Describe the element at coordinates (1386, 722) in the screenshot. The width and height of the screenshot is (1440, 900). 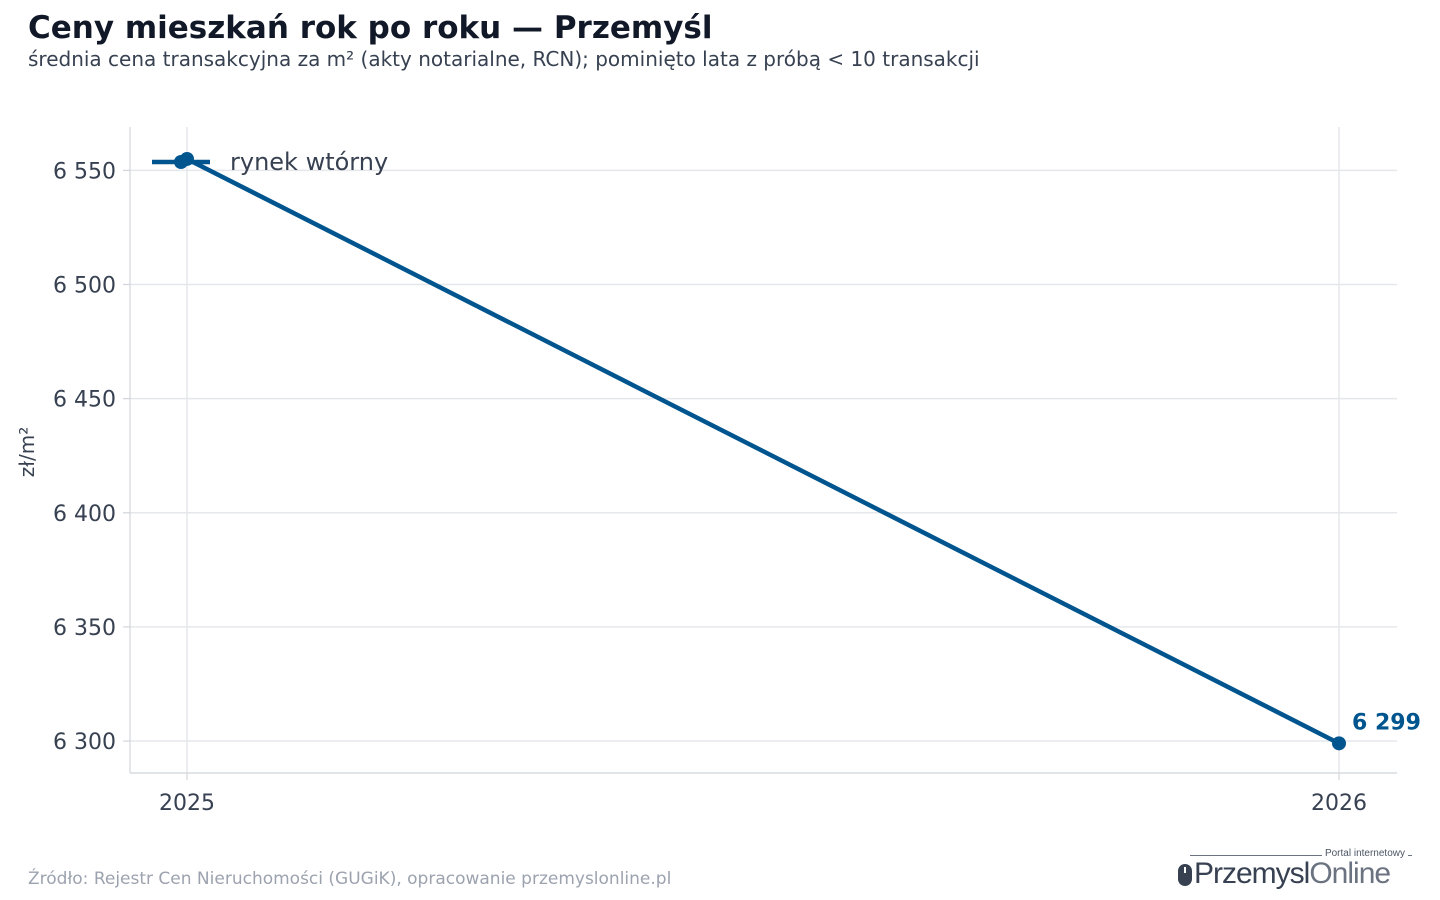
I see `end-value-label: 6 299` at that location.